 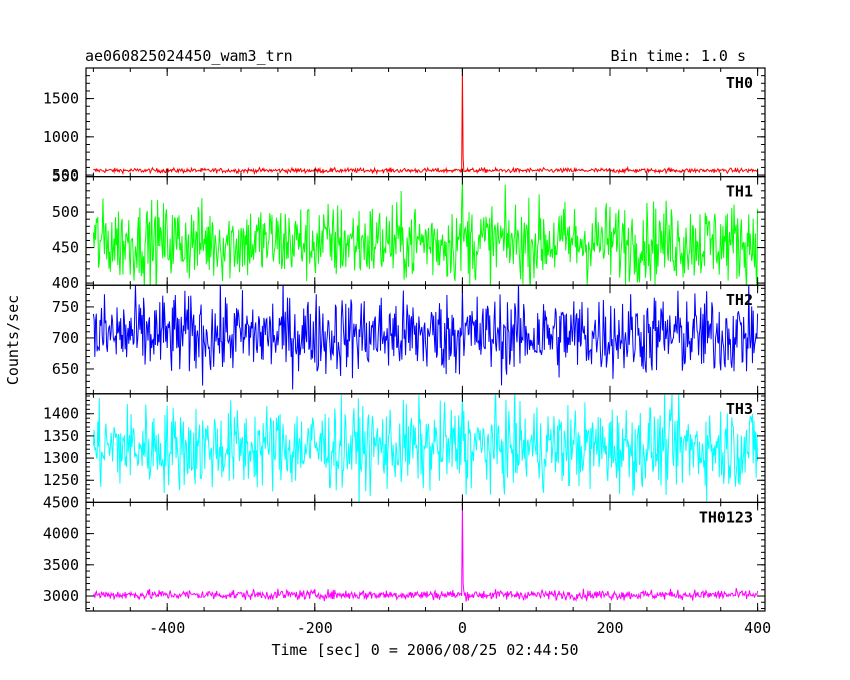 I want to click on y-tick-label: 4500, so click(x=61, y=502).